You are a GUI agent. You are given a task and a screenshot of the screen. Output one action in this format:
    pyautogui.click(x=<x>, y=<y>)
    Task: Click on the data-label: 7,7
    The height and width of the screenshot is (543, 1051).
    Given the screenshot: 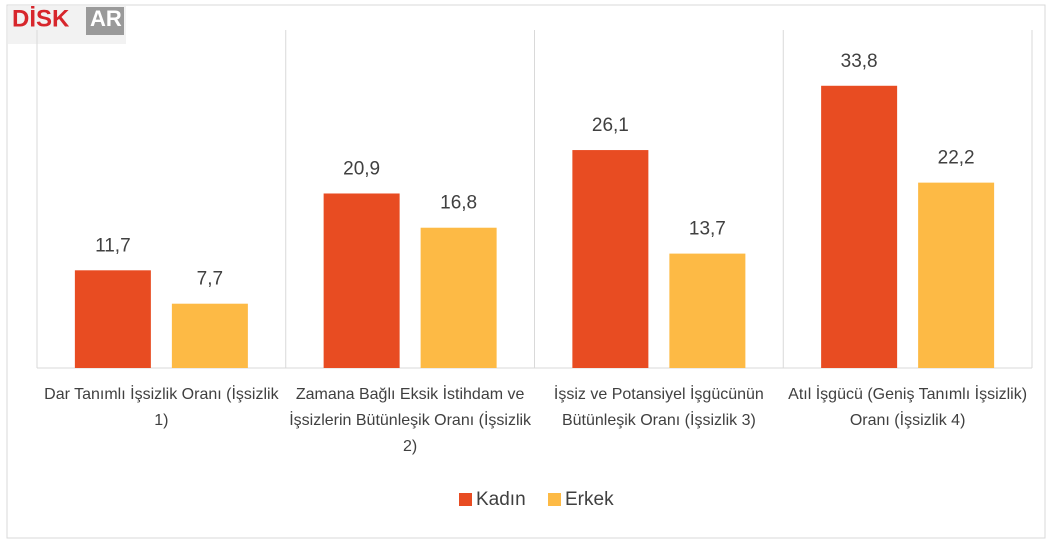 What is the action you would take?
    pyautogui.click(x=210, y=279)
    